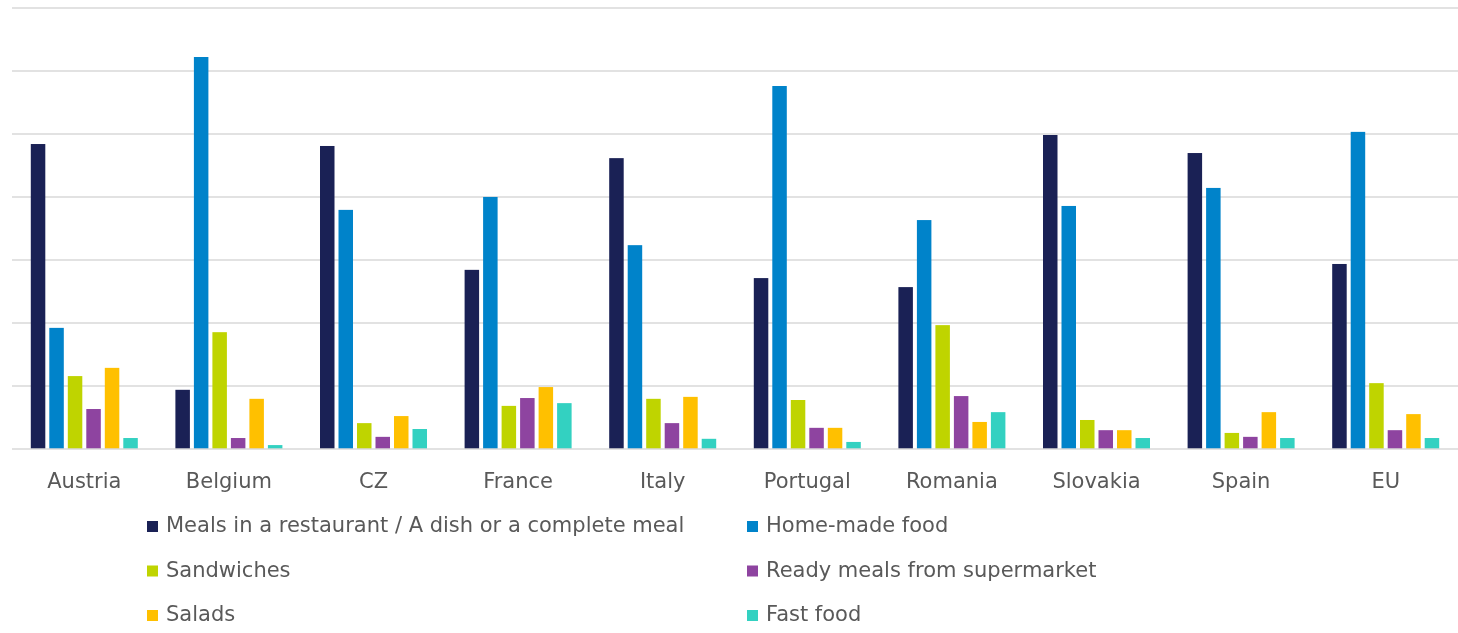  Describe the element at coordinates (1386, 481) in the screenshot. I see `x-tick-label: EU` at that location.